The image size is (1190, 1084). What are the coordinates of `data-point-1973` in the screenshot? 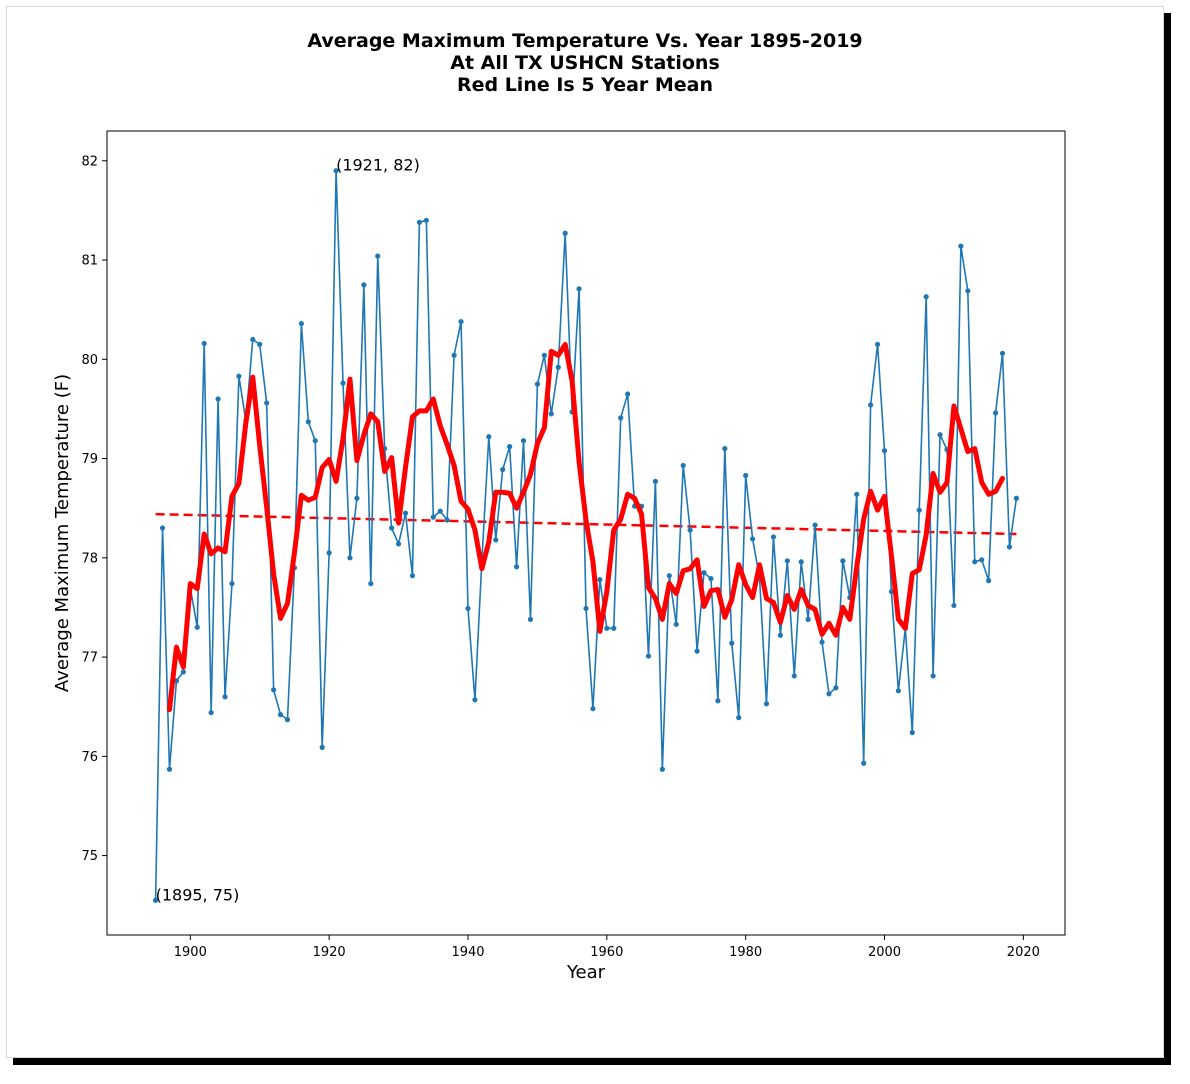 It's located at (697, 651).